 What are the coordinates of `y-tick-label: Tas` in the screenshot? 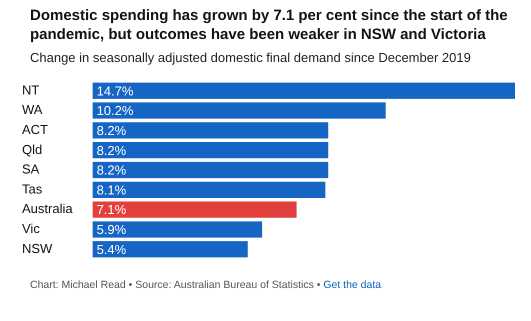 It's located at (32, 188).